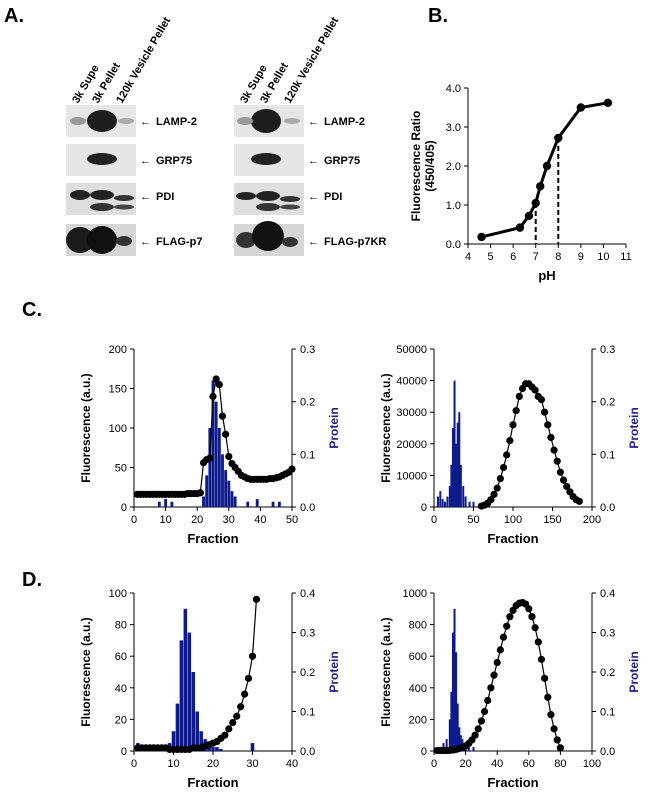 Image resolution: width=660 pixels, height=800 pixels. What do you see at coordinates (311, 60) in the screenshot?
I see `lane-label-120k-vesicle-right: 120k Vesicle Pellet` at bounding box center [311, 60].